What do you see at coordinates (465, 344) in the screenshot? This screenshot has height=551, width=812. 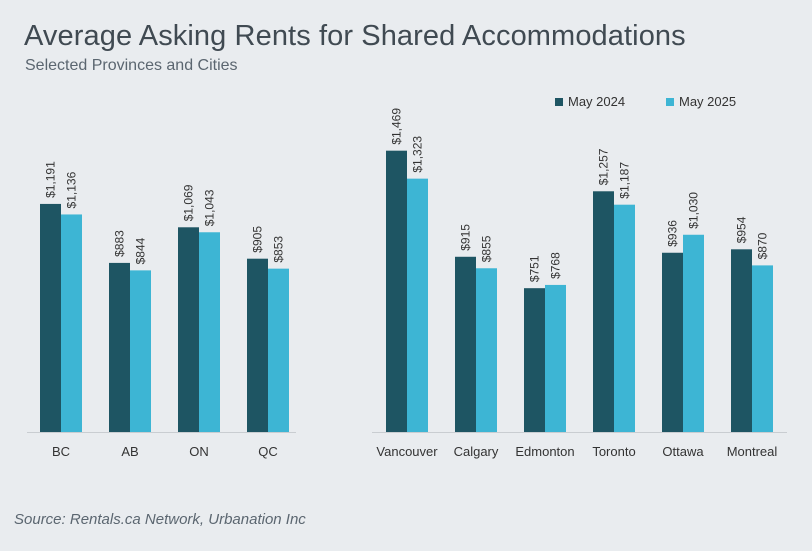 I see `bar-calgary-may-2024` at bounding box center [465, 344].